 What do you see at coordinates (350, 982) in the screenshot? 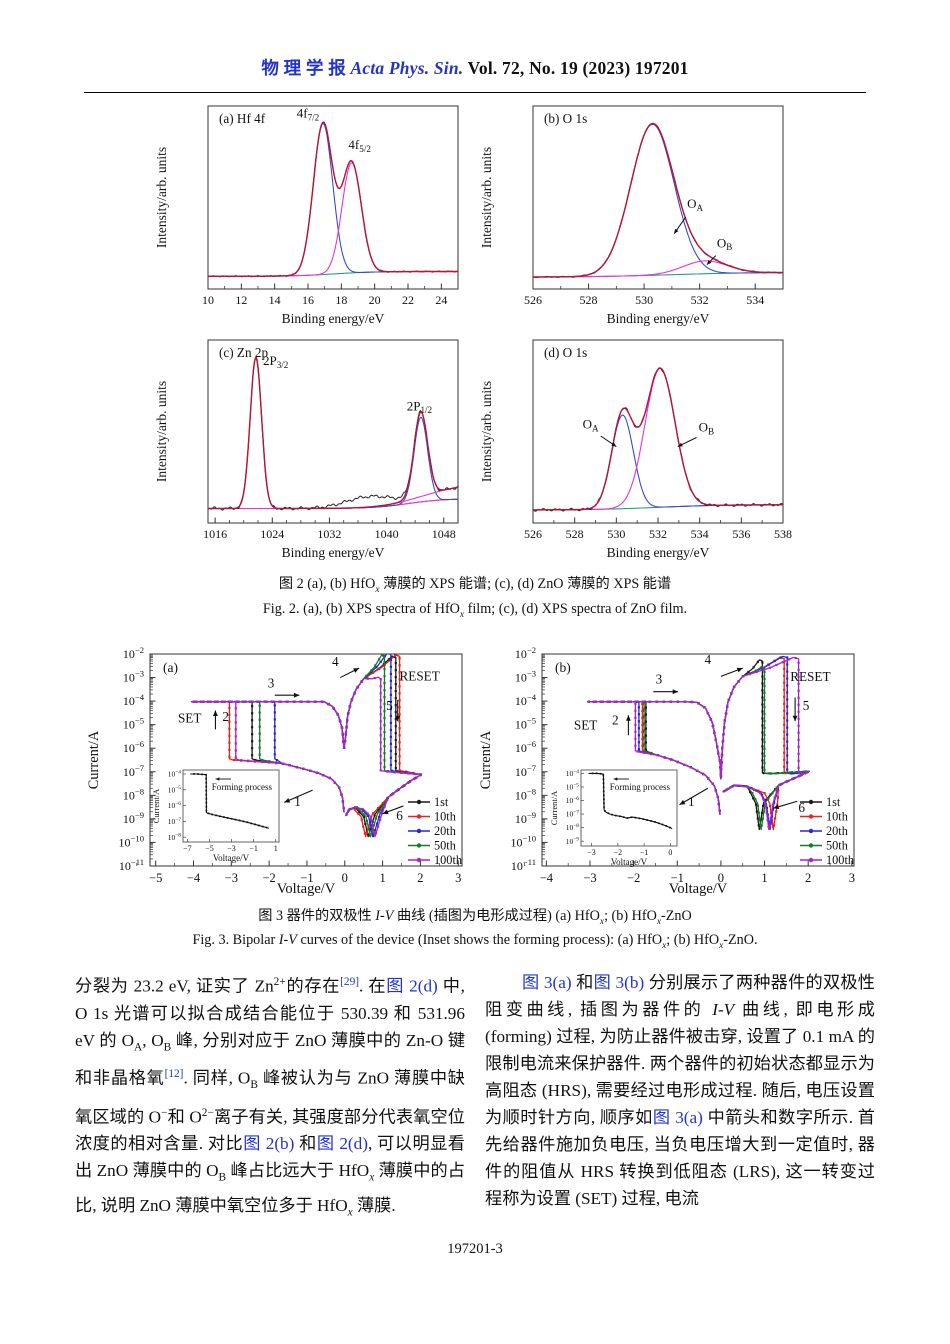
I see `ref-link: [29]` at bounding box center [350, 982].